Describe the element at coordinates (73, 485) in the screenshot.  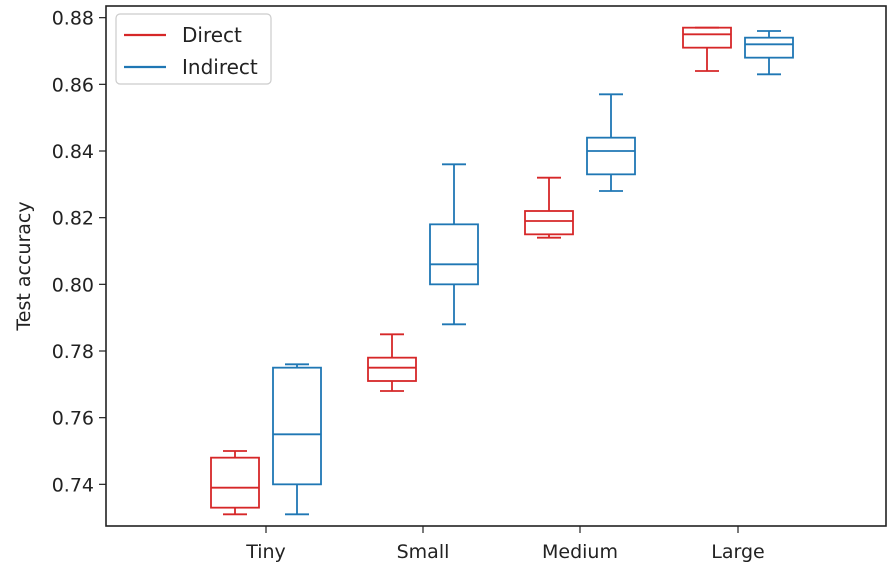
I see `y-tick-label: 0.74` at that location.